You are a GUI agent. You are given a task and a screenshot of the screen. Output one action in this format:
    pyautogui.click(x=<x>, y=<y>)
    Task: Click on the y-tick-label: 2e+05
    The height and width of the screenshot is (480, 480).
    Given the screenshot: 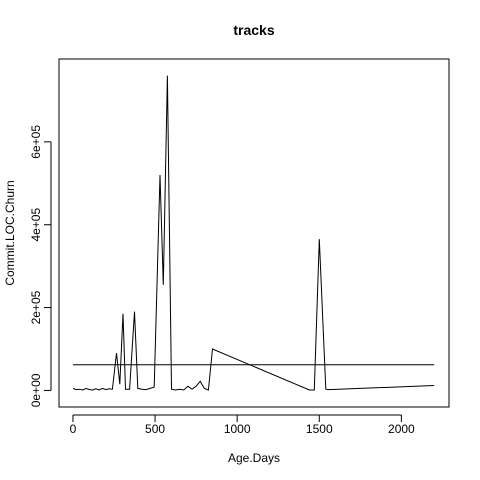 What is the action you would take?
    pyautogui.click(x=36, y=307)
    